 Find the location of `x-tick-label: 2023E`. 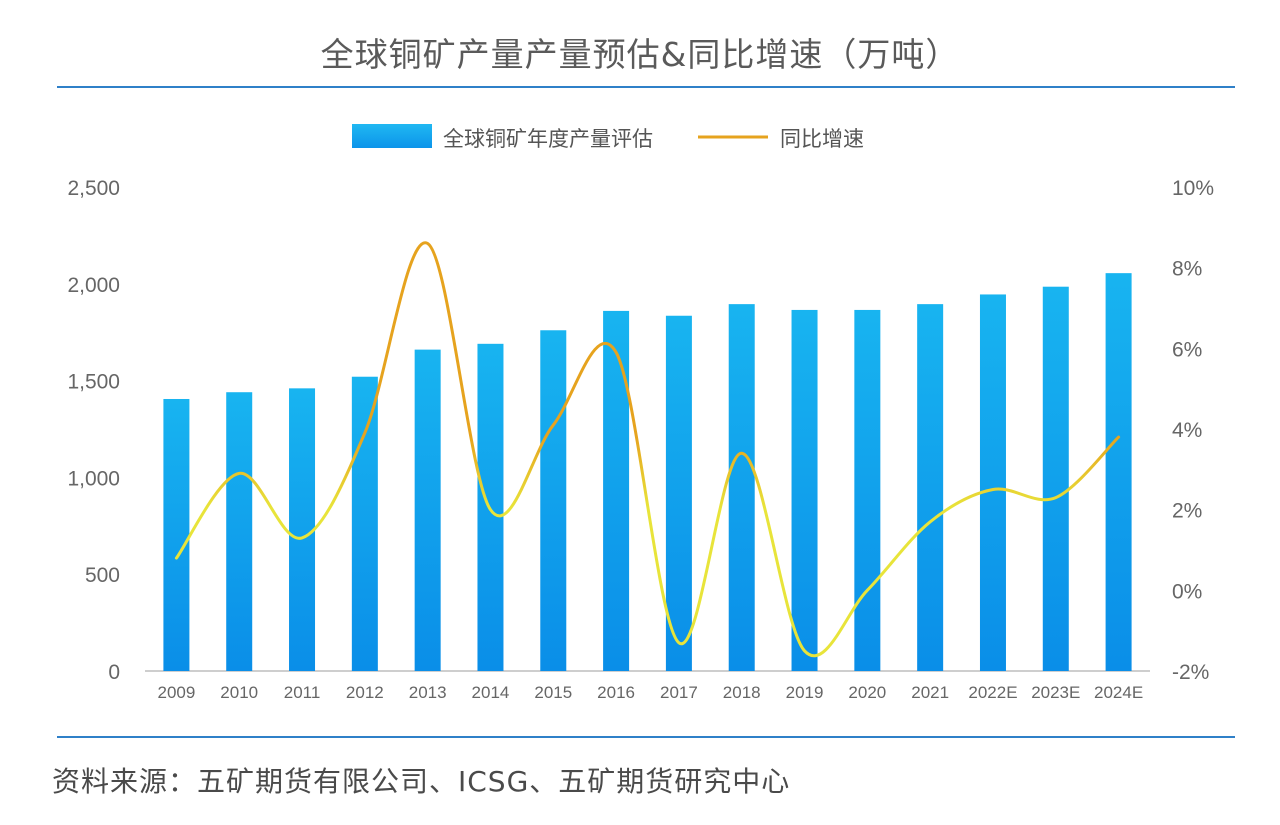

x-tick-label: 2023E is located at coordinates (1055, 692).